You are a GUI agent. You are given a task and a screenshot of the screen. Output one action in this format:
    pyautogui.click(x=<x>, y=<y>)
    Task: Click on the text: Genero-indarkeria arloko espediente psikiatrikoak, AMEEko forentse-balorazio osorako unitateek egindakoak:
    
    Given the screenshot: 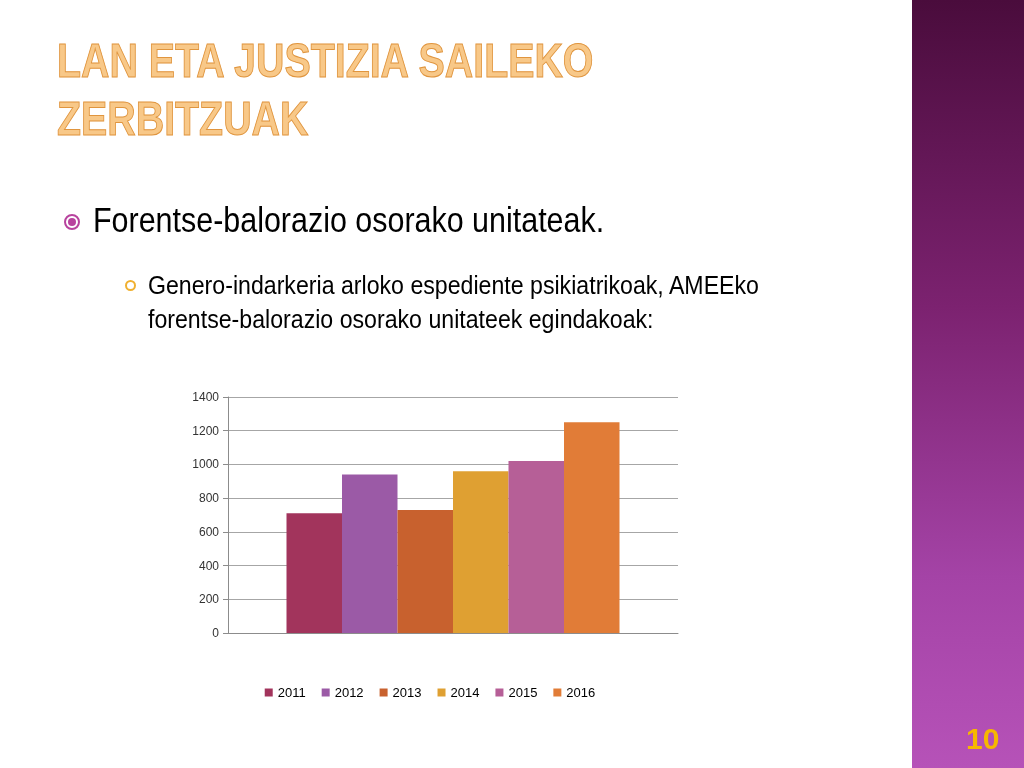 What is the action you would take?
    pyautogui.click(x=454, y=302)
    